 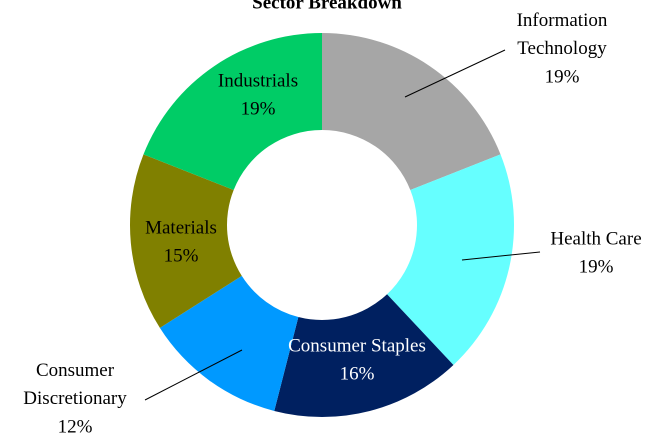 I want to click on chart-title: Sector Breakdown, so click(x=327, y=6).